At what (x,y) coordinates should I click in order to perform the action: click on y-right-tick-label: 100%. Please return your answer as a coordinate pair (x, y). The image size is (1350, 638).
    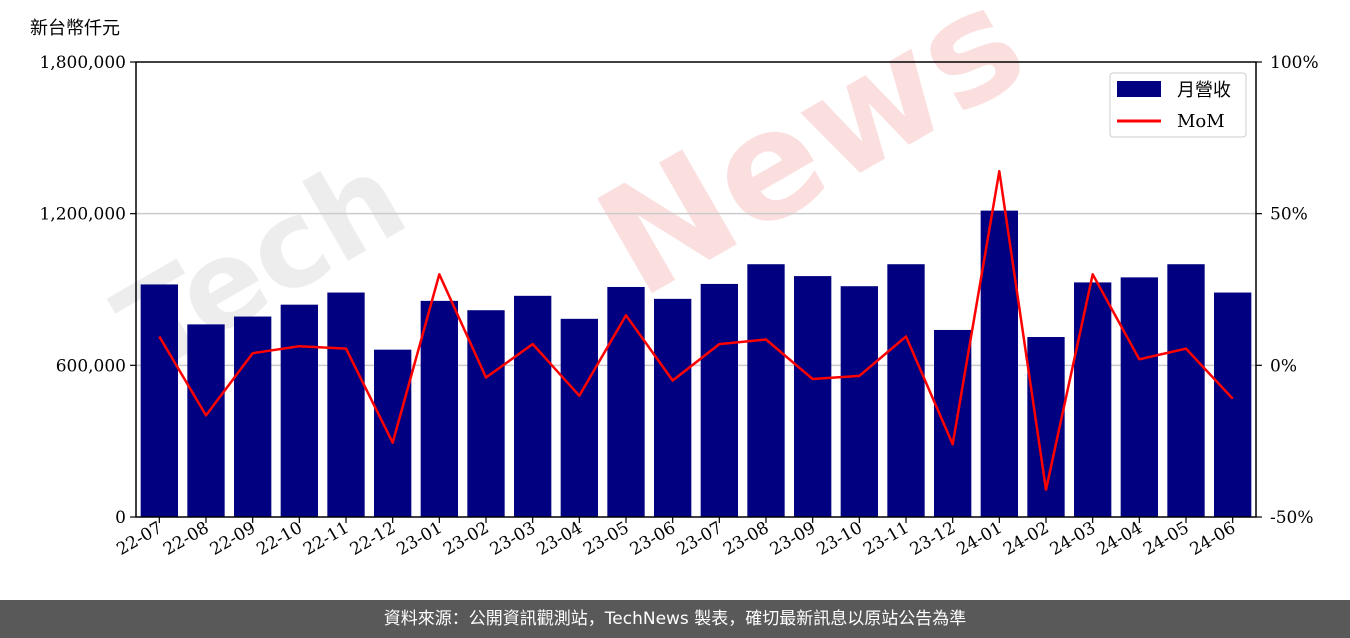
    Looking at the image, I should click on (1294, 63).